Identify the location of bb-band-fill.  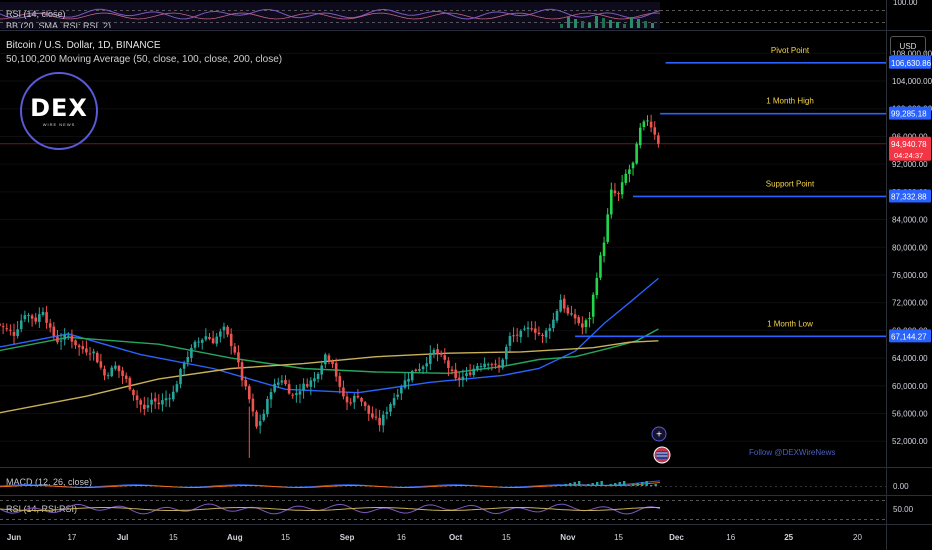
(330, 15).